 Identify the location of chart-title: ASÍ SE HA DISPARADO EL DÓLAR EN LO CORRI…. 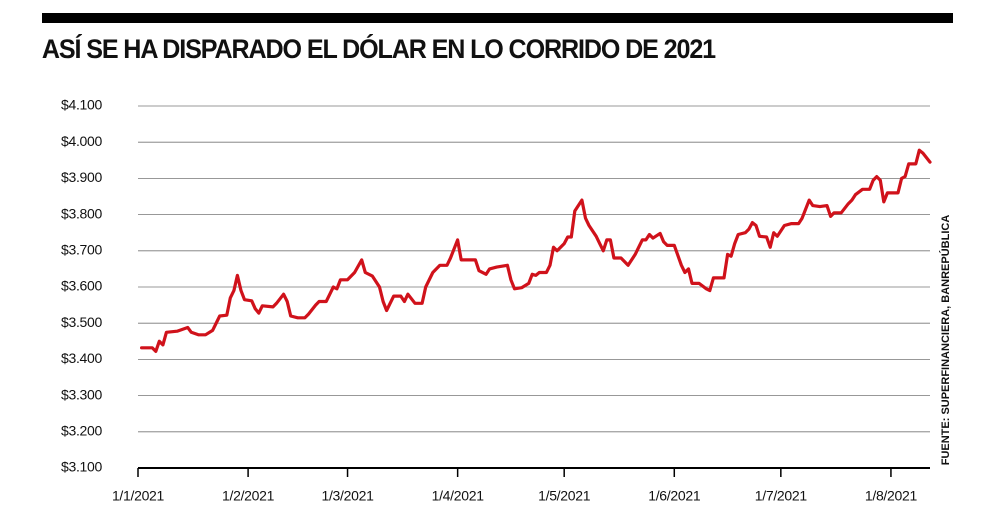
(379, 48).